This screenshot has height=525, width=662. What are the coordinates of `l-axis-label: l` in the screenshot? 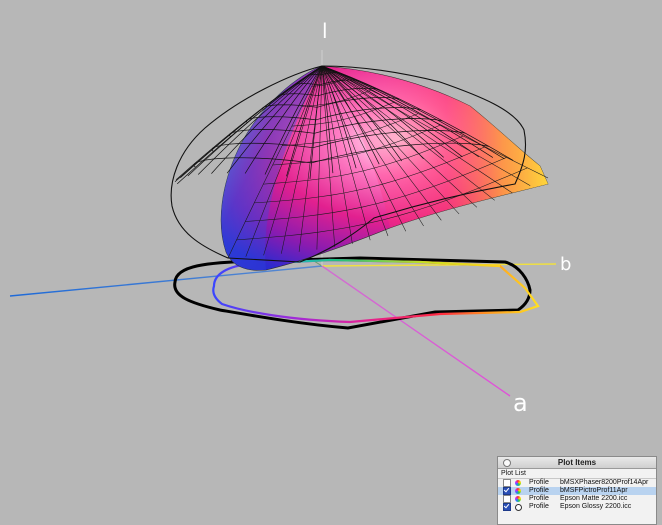 It's located at (325, 31).